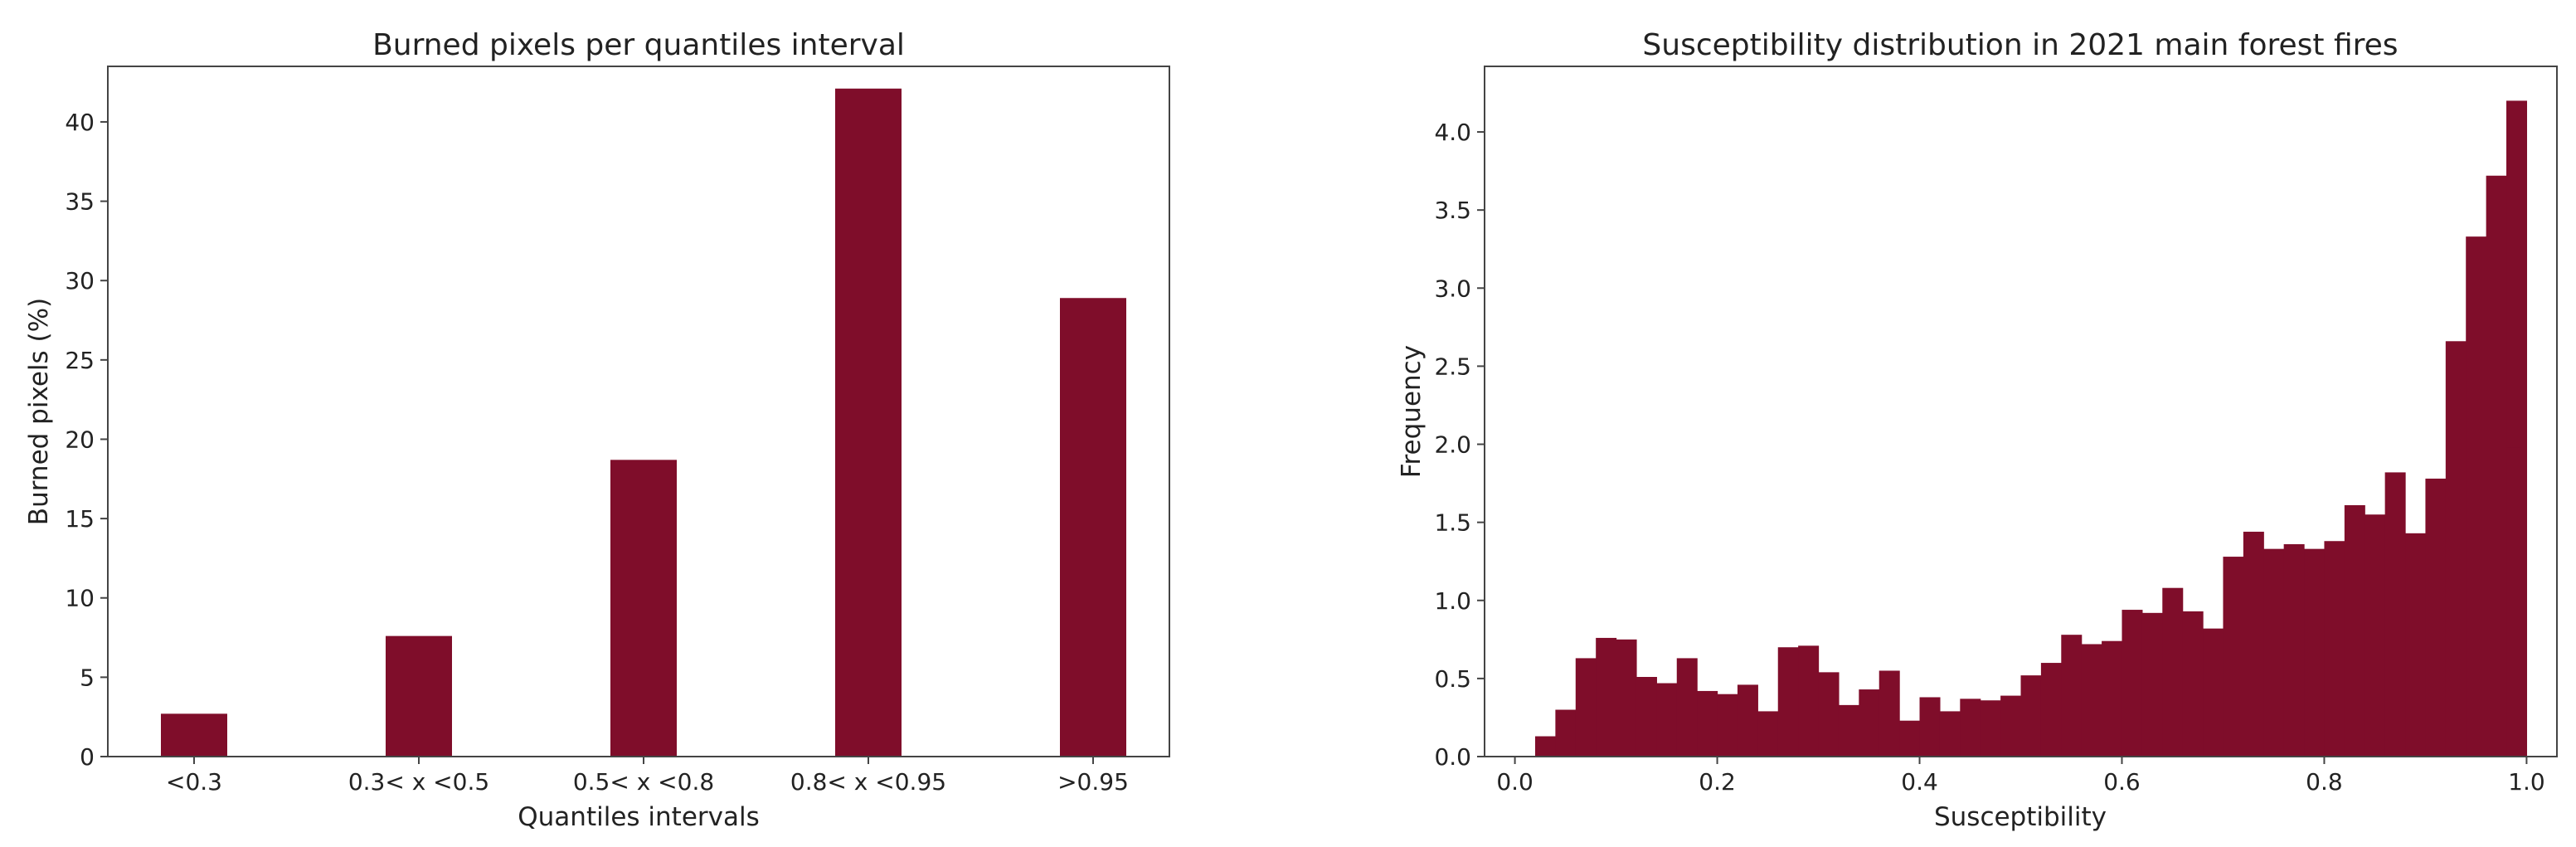 The height and width of the screenshot is (847, 2576). Describe the element at coordinates (1453, 211) in the screenshot. I see `y-tick-label: 3.5` at that location.